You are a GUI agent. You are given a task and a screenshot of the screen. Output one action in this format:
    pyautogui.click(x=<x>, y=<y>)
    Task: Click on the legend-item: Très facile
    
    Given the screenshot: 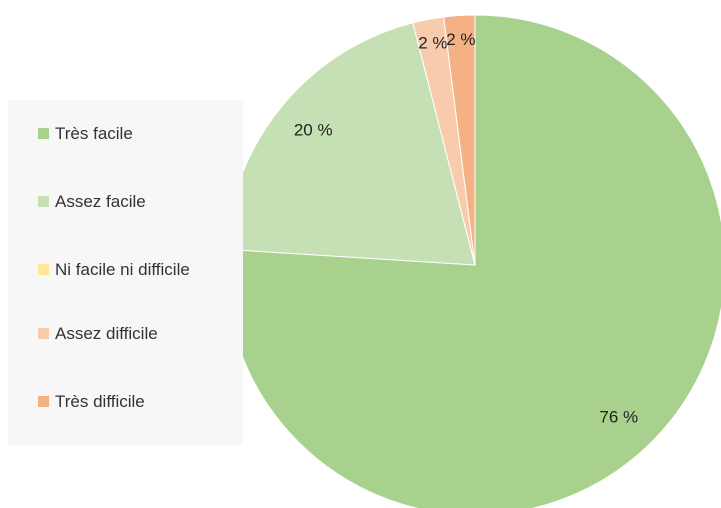 What is the action you would take?
    pyautogui.click(x=118, y=134)
    